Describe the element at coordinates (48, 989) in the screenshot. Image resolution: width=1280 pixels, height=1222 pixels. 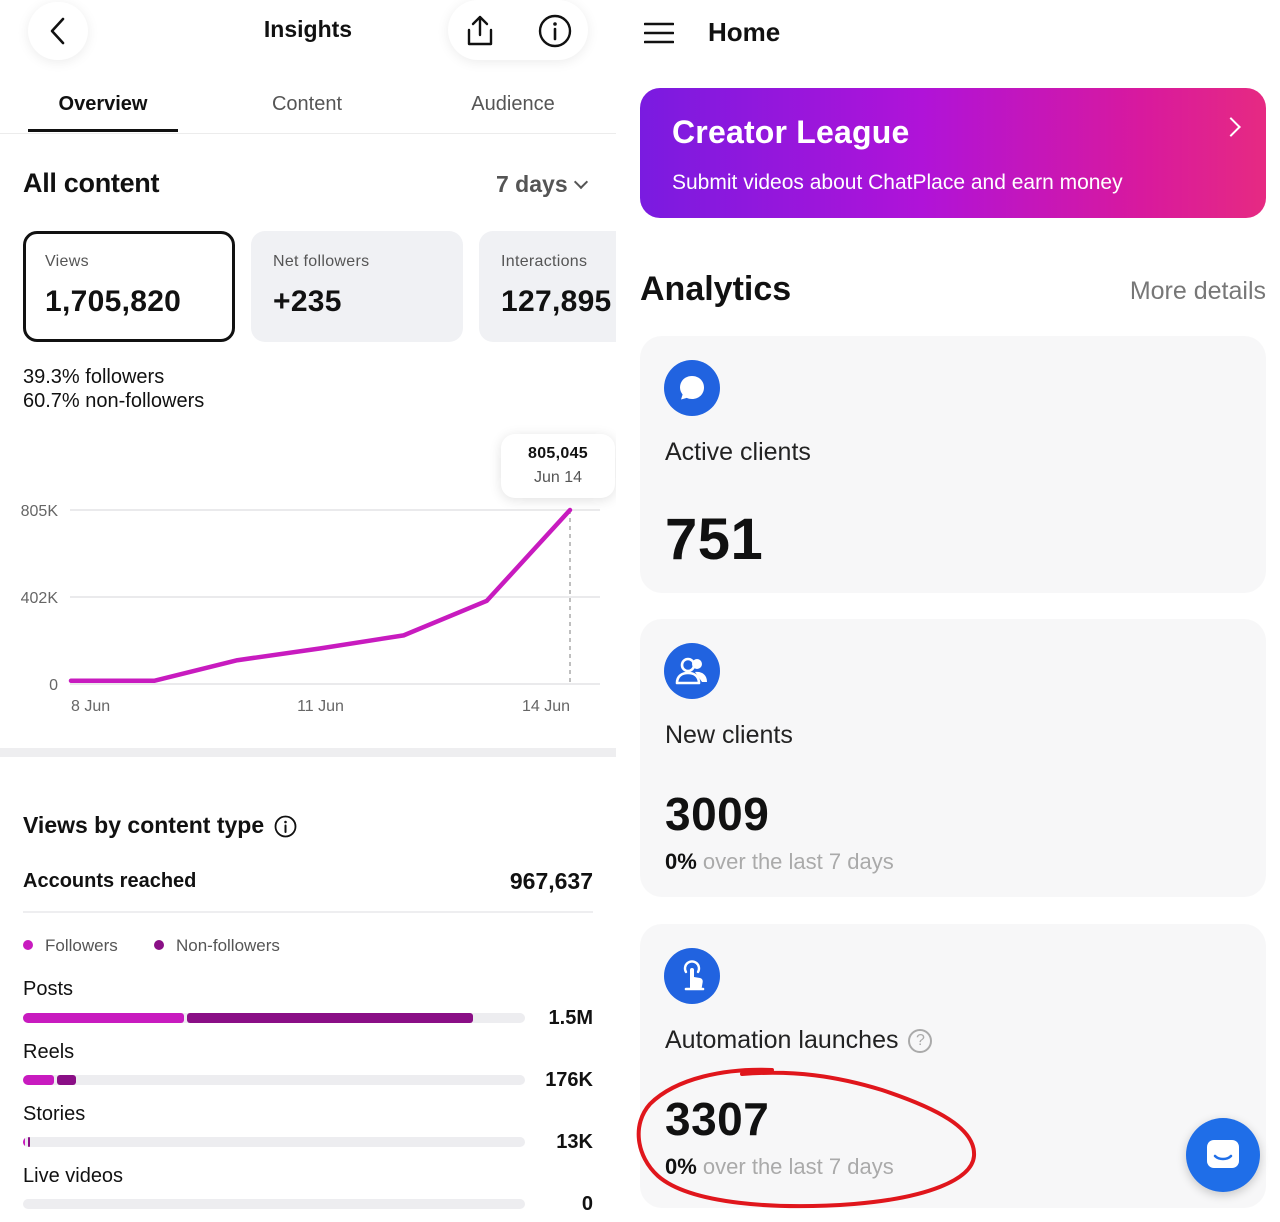
I see `content-type-label: Posts` at that location.